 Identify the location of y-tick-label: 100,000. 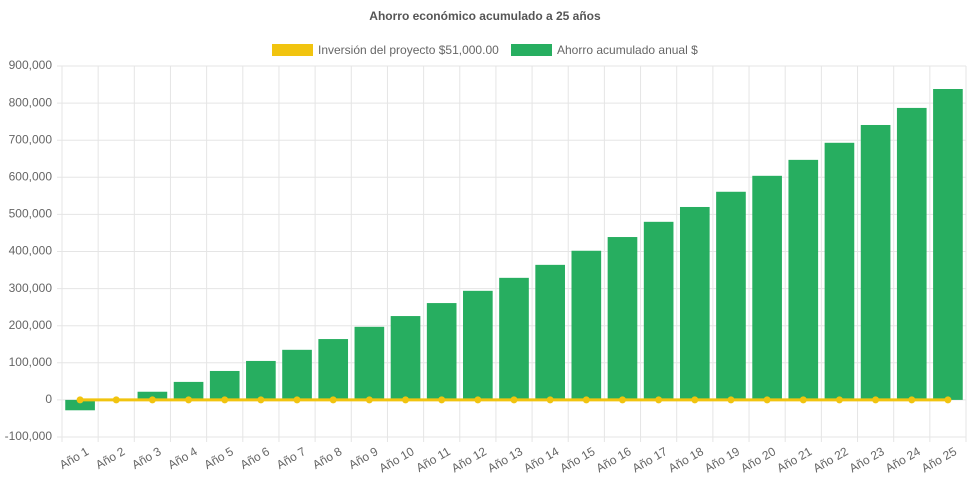
(31, 362).